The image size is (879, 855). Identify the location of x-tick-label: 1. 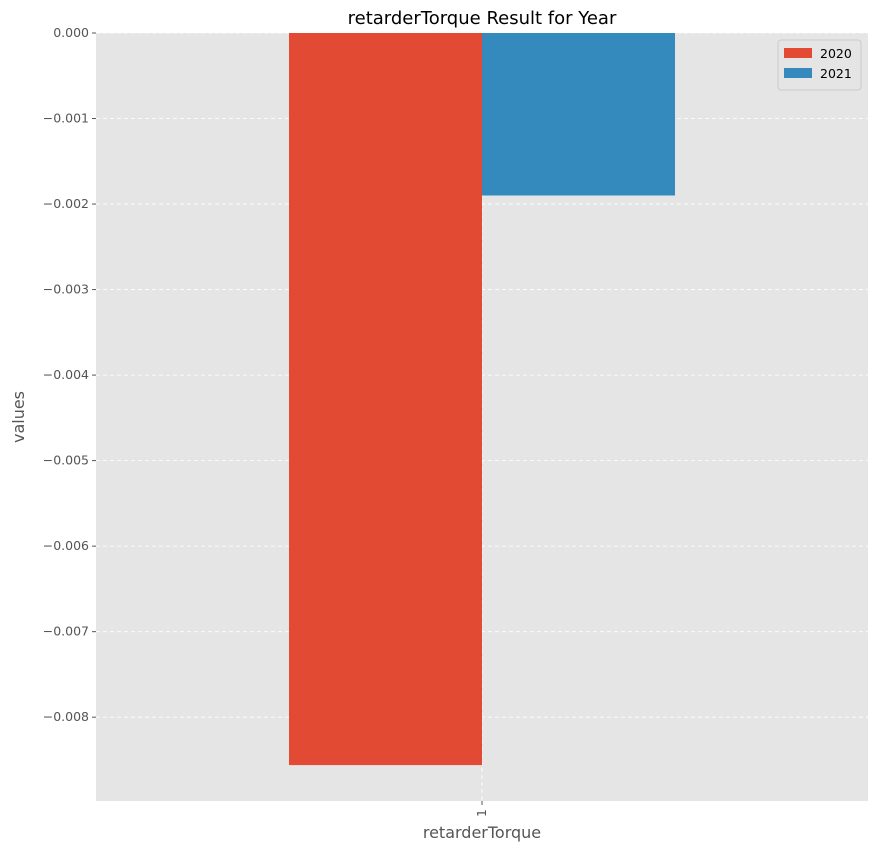
(481, 813).